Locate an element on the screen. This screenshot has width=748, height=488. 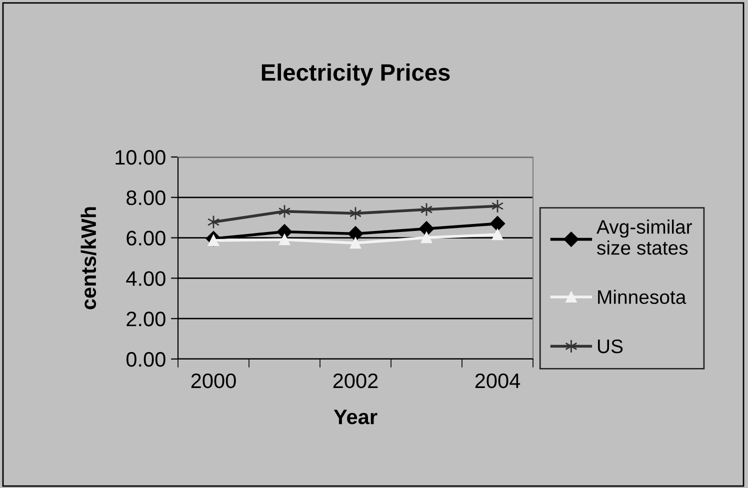
y-tick-label: 0.00 is located at coordinates (146, 359).